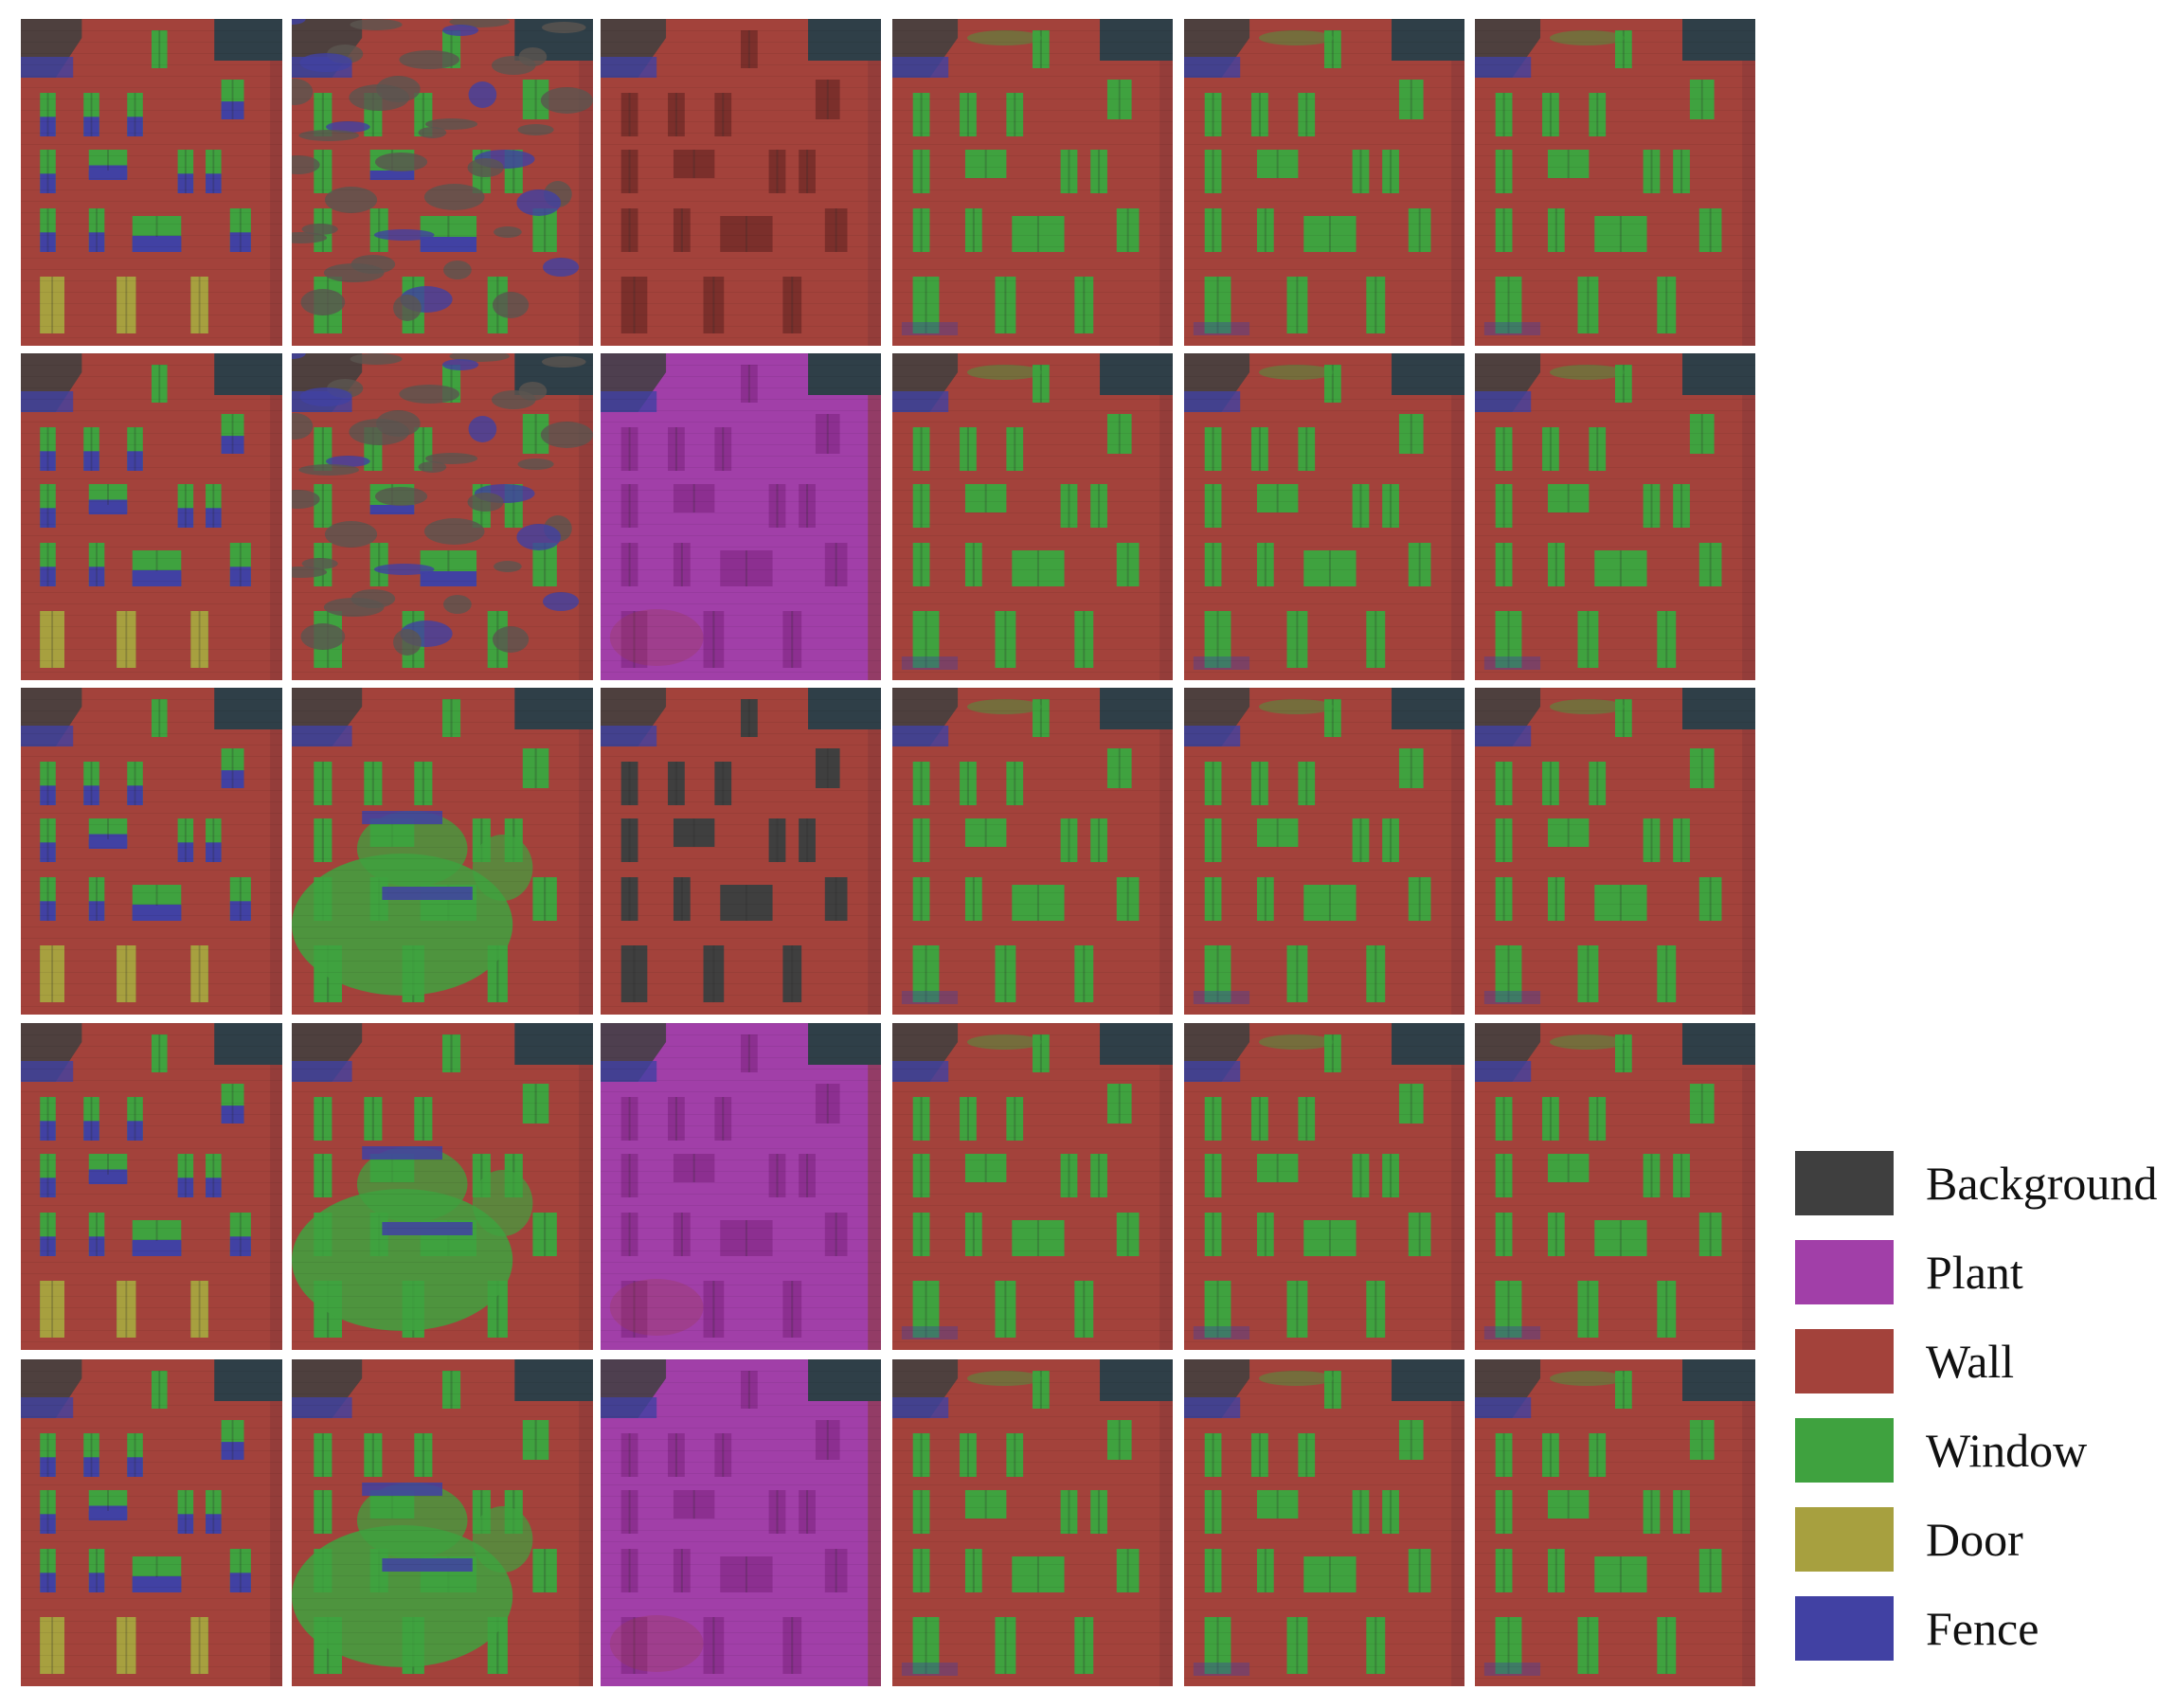 This screenshot has height=1708, width=2174. I want to click on legend-label: Wall, so click(1970, 1361).